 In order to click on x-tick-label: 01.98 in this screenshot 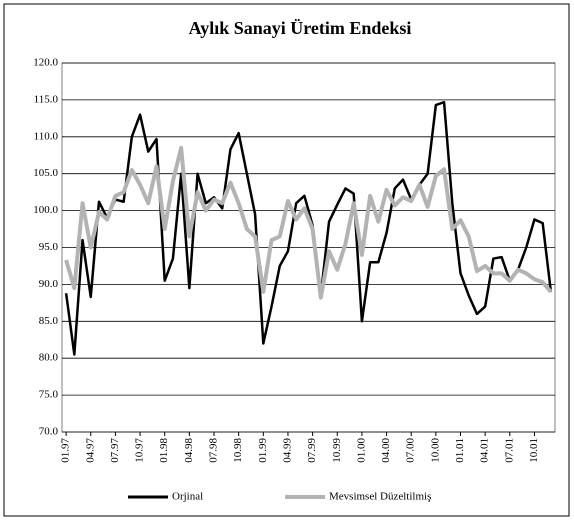, I will do `click(164, 450)`.